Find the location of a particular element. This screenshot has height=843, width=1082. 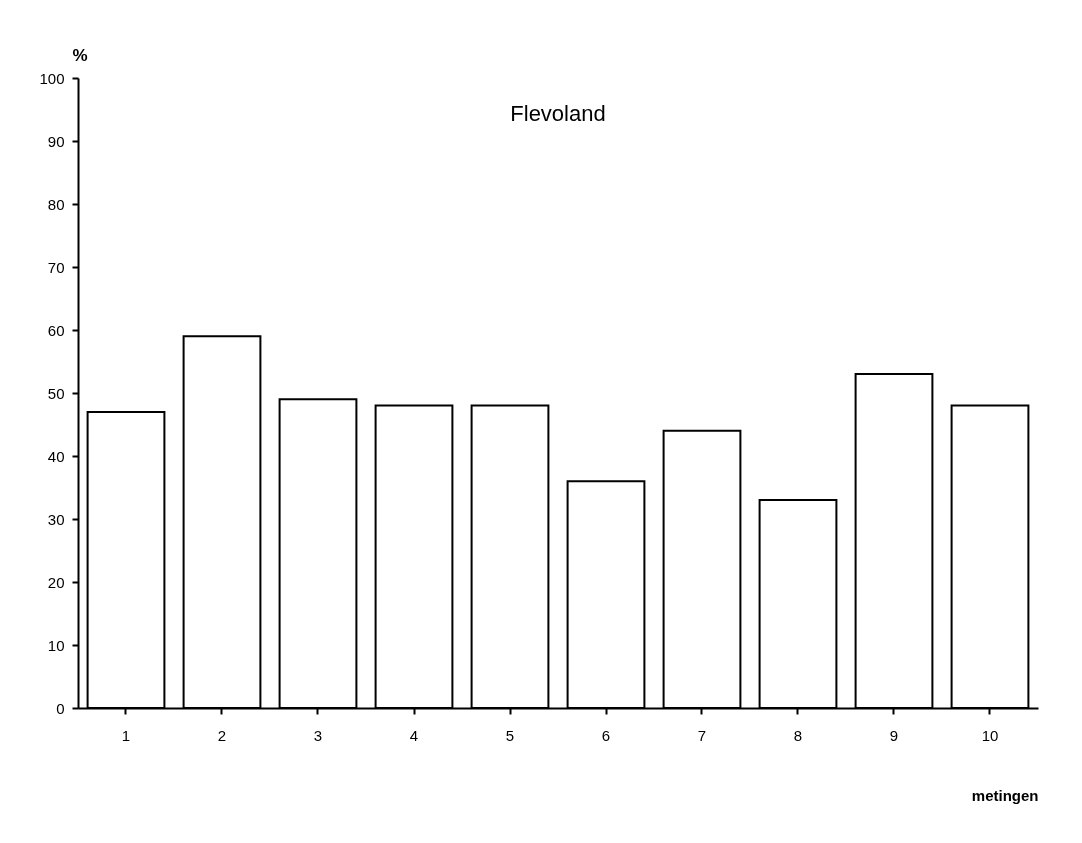

x-tick-label: 10 is located at coordinates (990, 735).